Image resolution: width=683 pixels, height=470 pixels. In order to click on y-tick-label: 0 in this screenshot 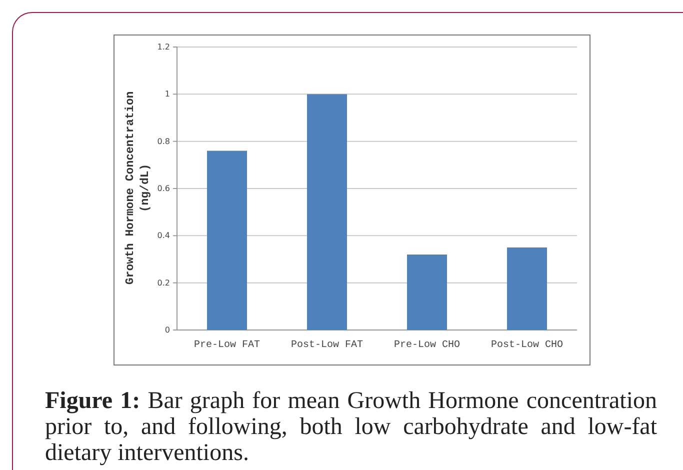, I will do `click(167, 330)`.